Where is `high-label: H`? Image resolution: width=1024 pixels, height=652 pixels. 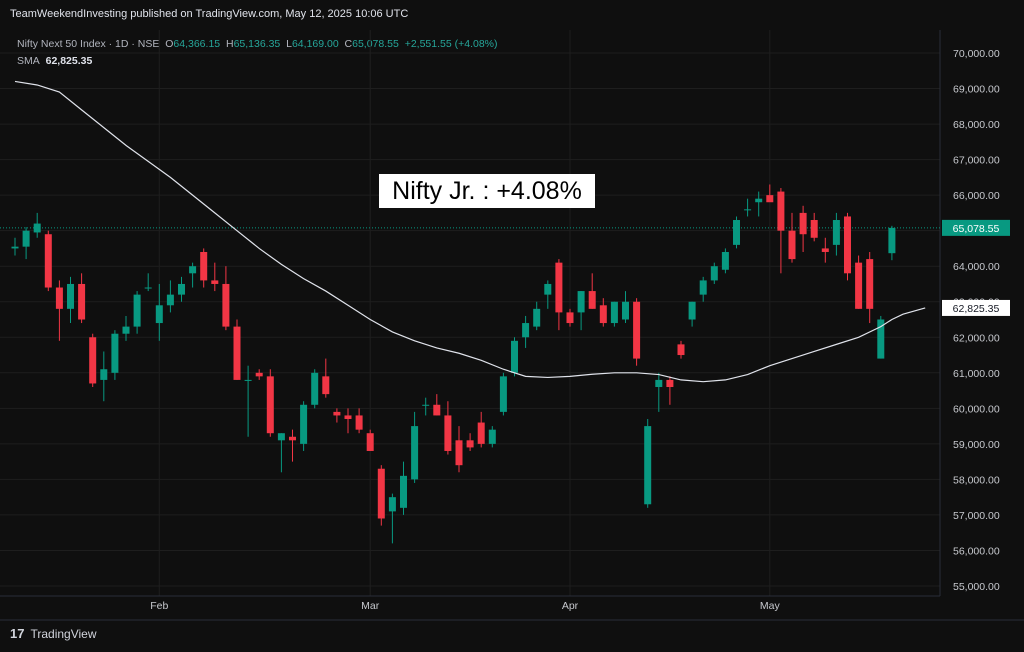
high-label: H is located at coordinates (229, 44).